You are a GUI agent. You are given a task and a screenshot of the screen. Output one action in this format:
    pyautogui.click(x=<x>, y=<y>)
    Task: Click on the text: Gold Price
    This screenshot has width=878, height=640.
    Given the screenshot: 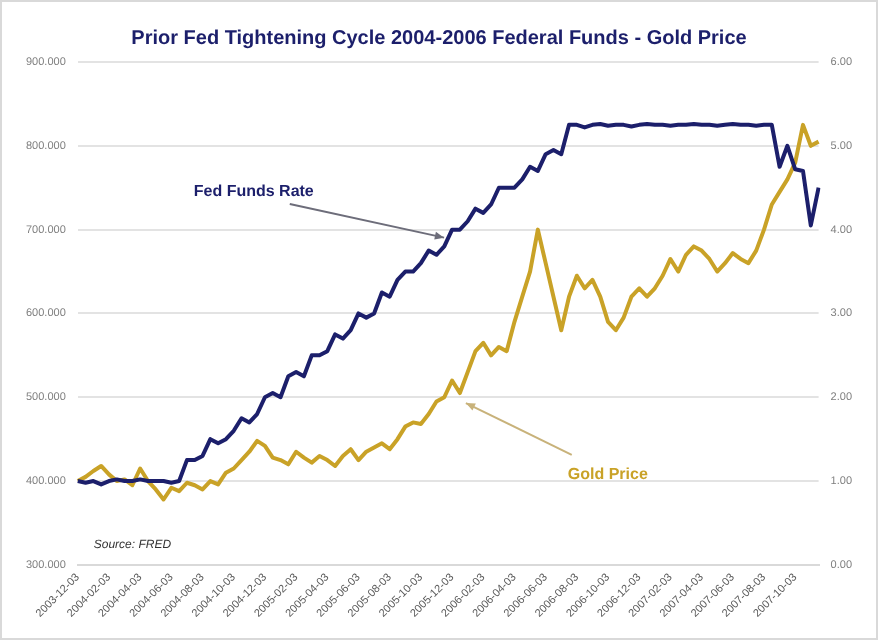 What is the action you would take?
    pyautogui.click(x=608, y=474)
    